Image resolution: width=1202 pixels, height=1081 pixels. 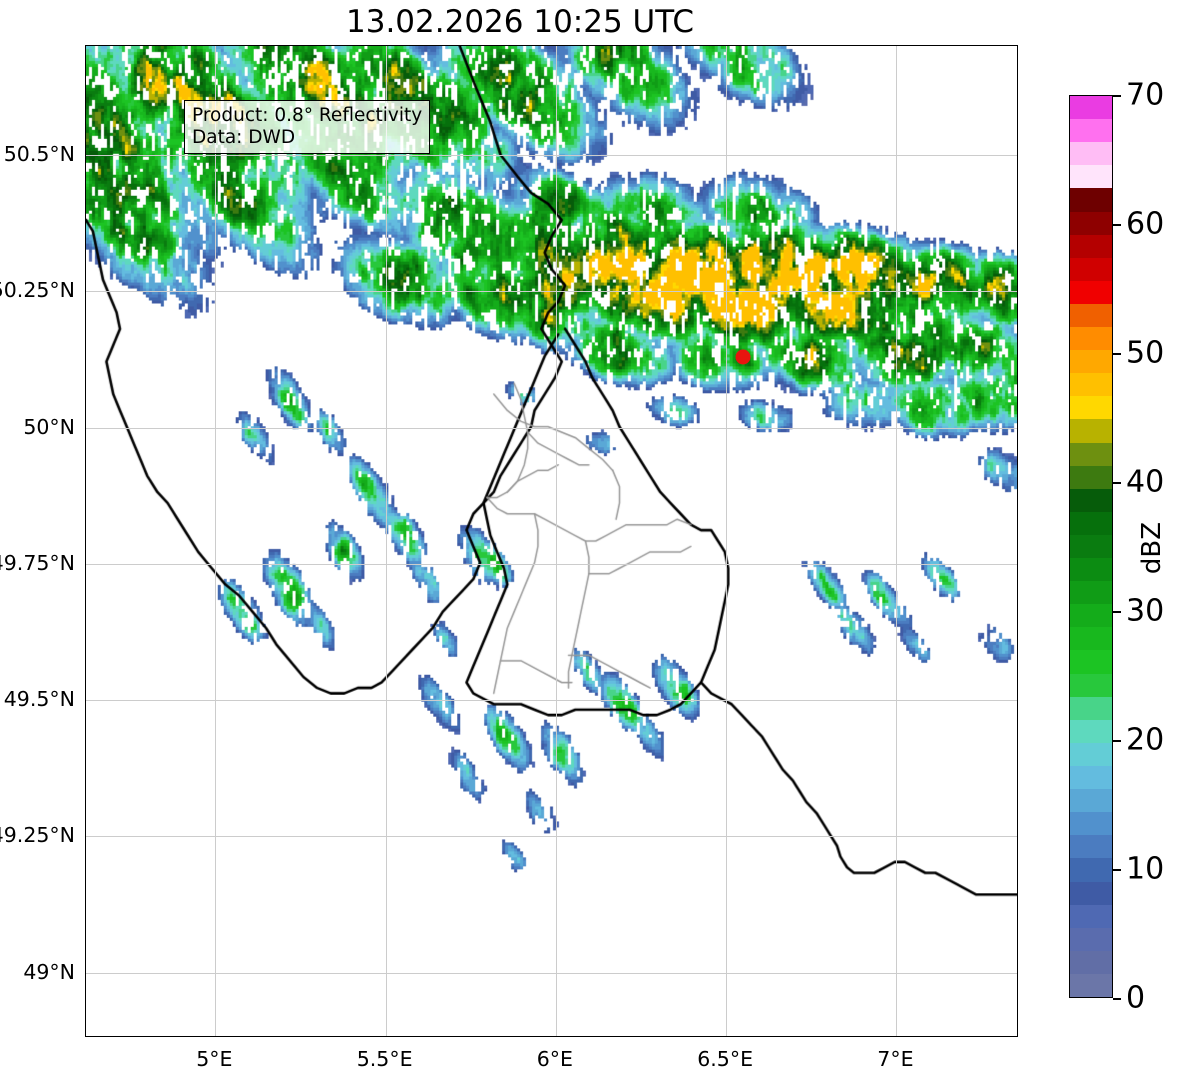 What do you see at coordinates (1145, 95) in the screenshot?
I see `colorbar-tick-label: 70` at bounding box center [1145, 95].